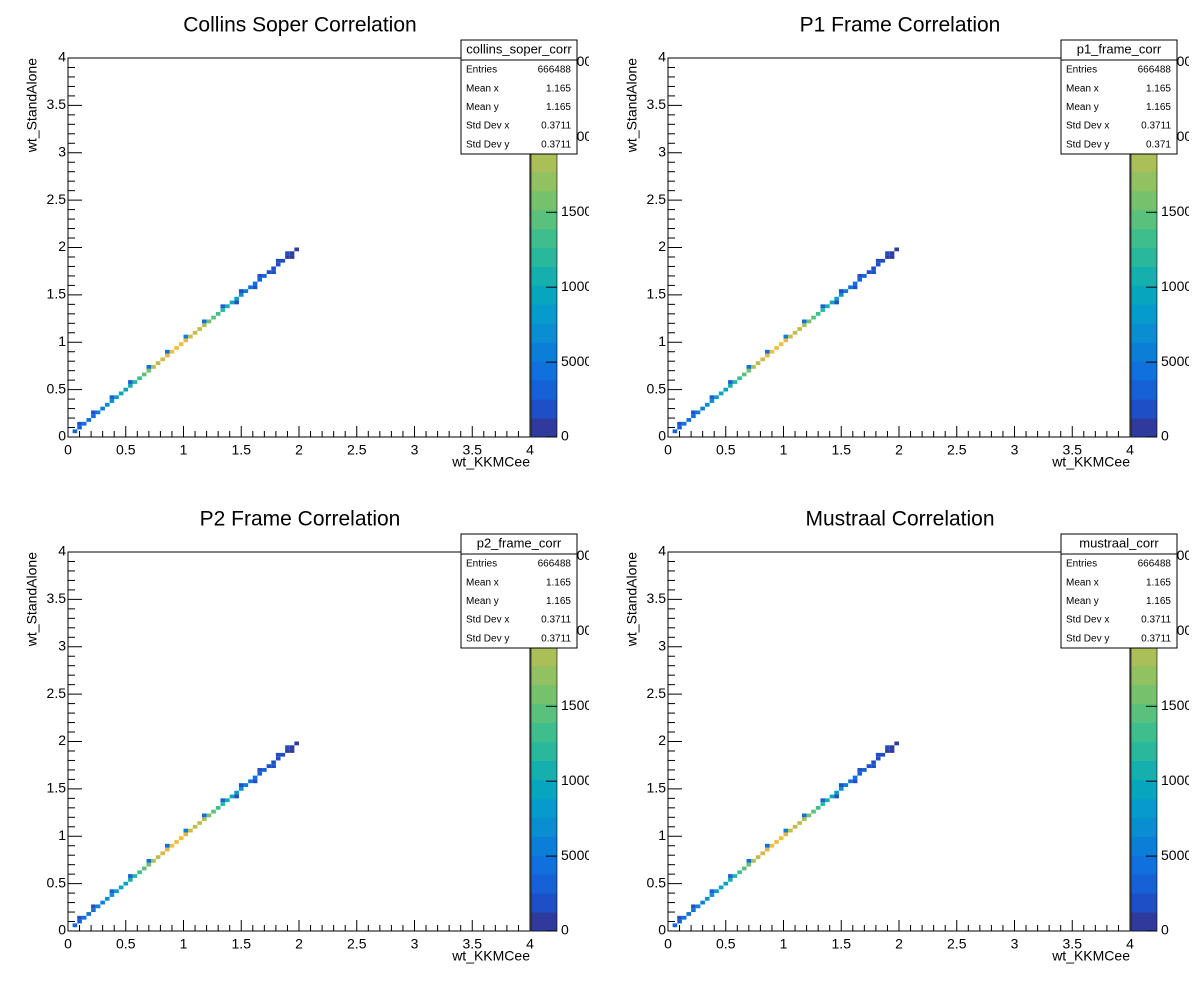 Image resolution: width=1198 pixels, height=992 pixels. Describe the element at coordinates (487, 144) in the screenshot. I see `stats-label: Std Dev y` at that location.